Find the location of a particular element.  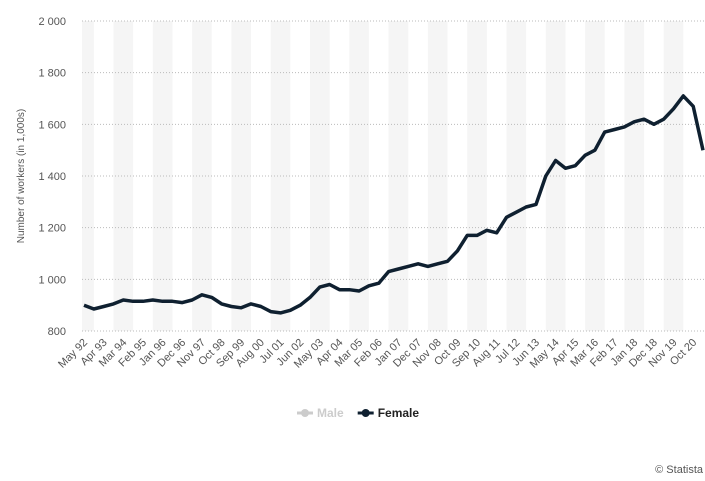

y-axis-title: Number of workers (in 1,000s) is located at coordinates (21, 176).